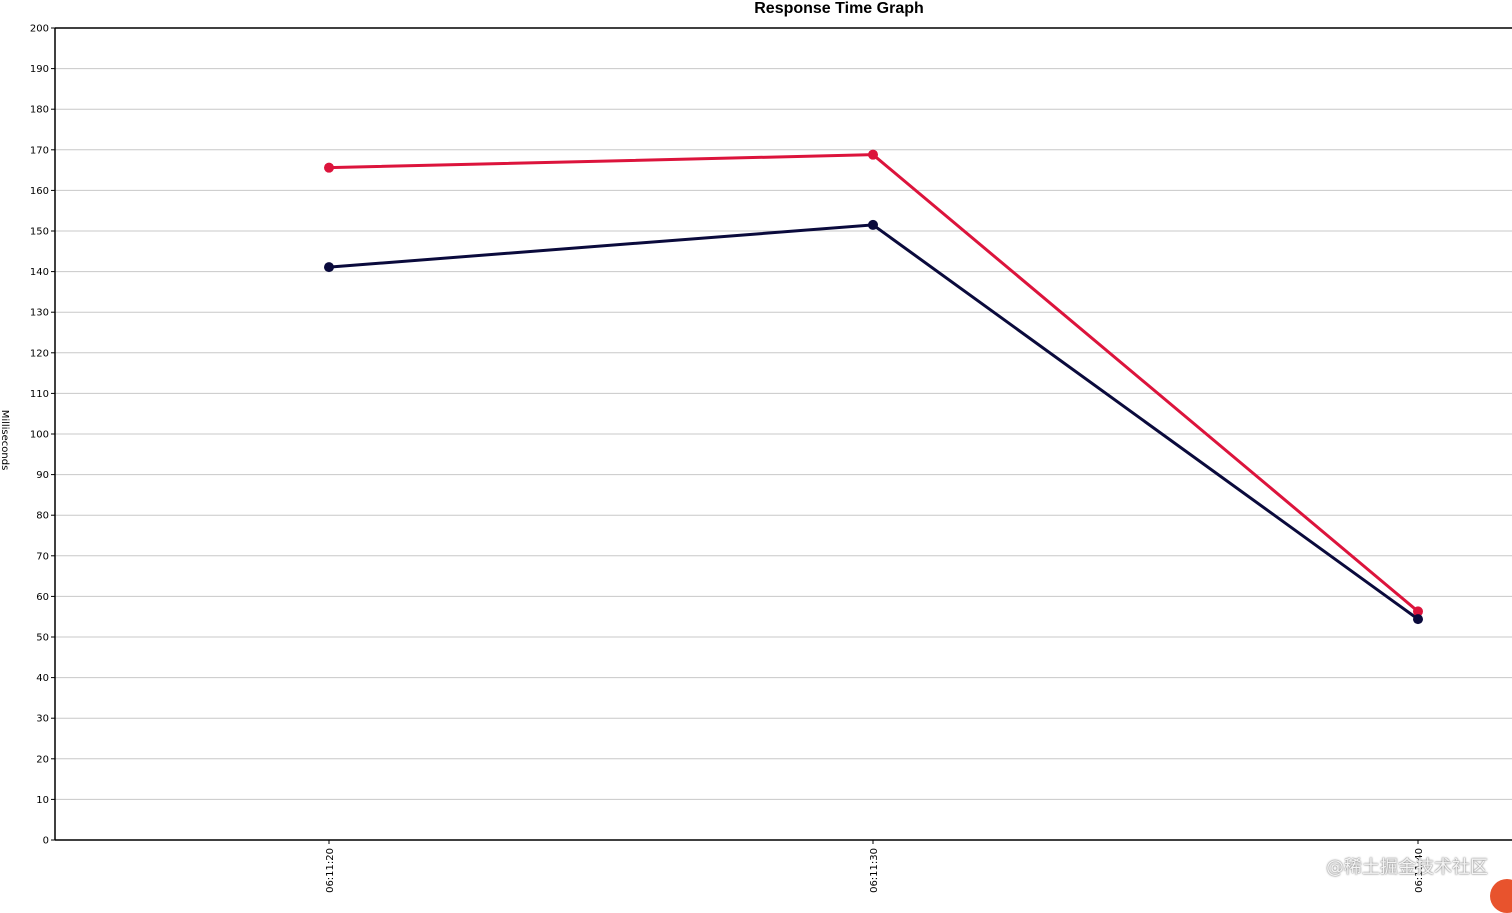 The height and width of the screenshot is (913, 1512). I want to click on y-tick-label: 170, so click(39, 150).